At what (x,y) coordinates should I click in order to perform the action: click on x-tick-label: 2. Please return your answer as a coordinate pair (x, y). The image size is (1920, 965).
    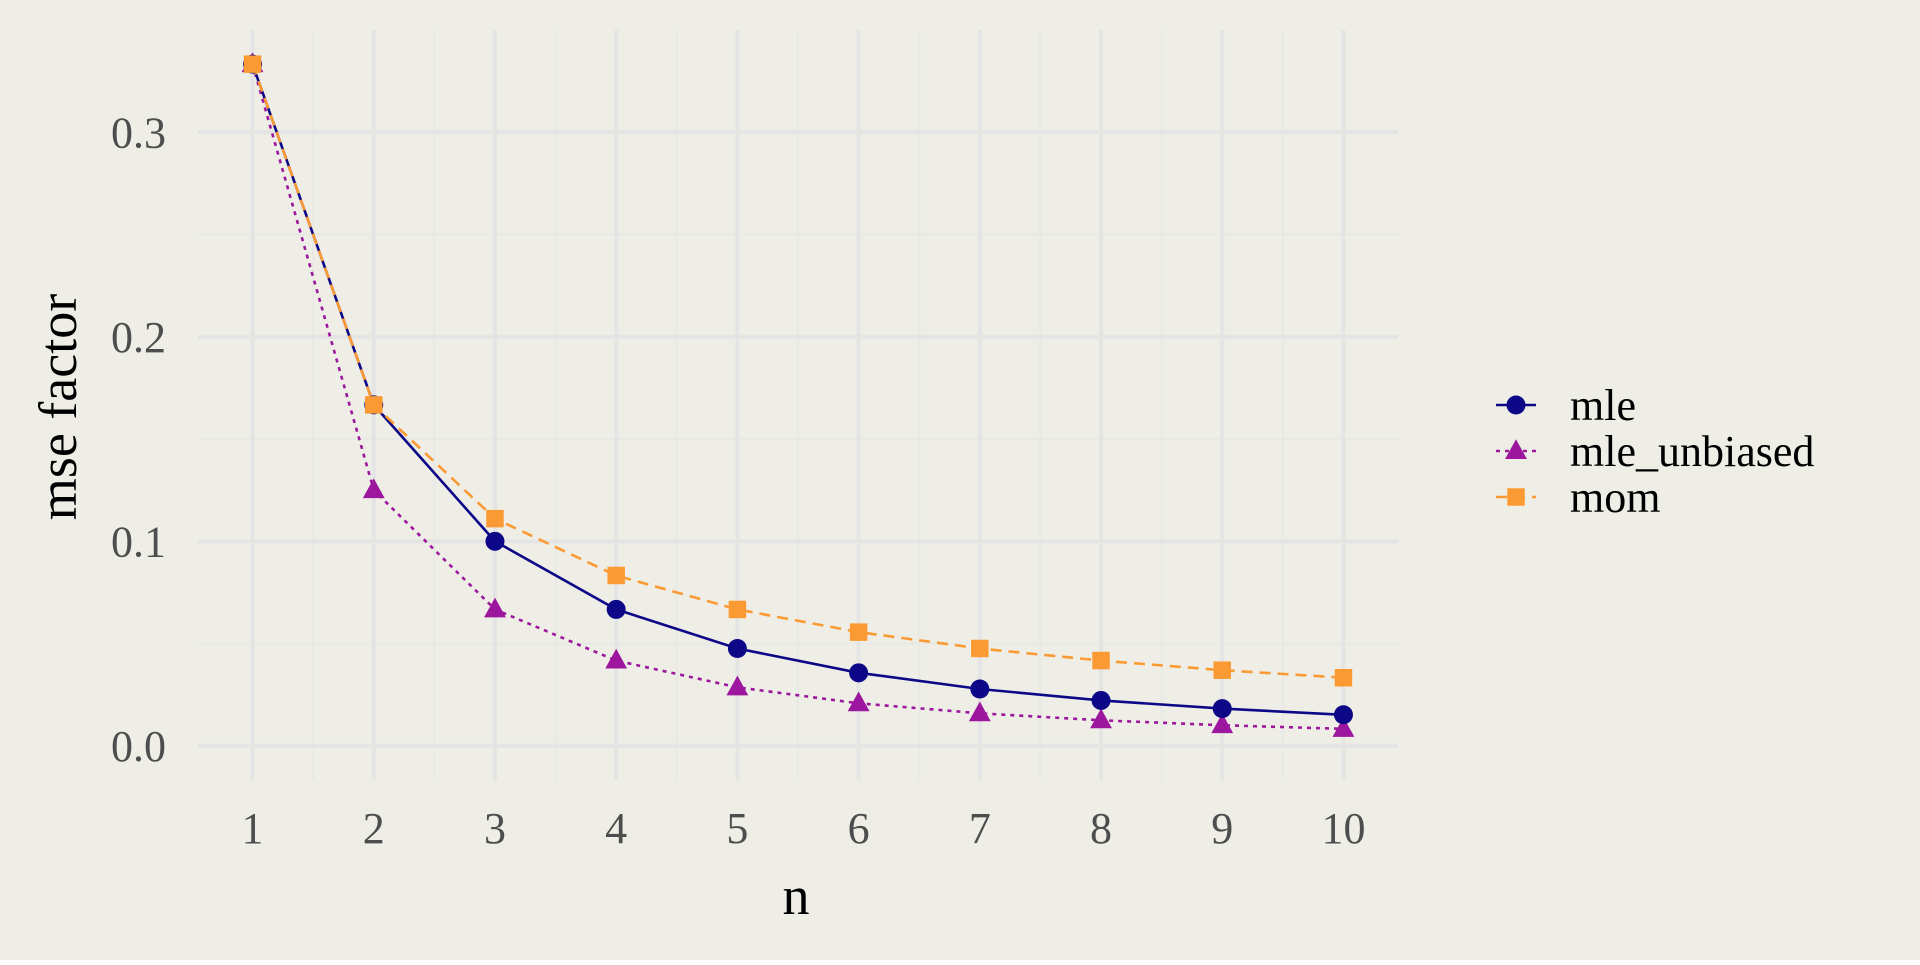
    Looking at the image, I should click on (374, 828).